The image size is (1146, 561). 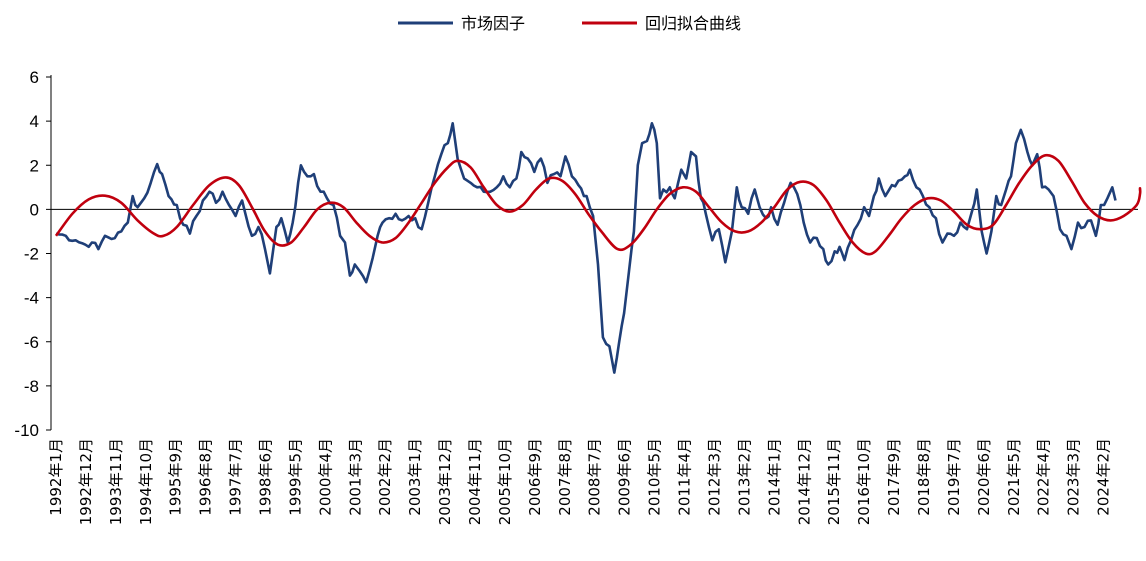 What do you see at coordinates (266, 477) in the screenshot?
I see `x-tick-label: 1998年6月` at bounding box center [266, 477].